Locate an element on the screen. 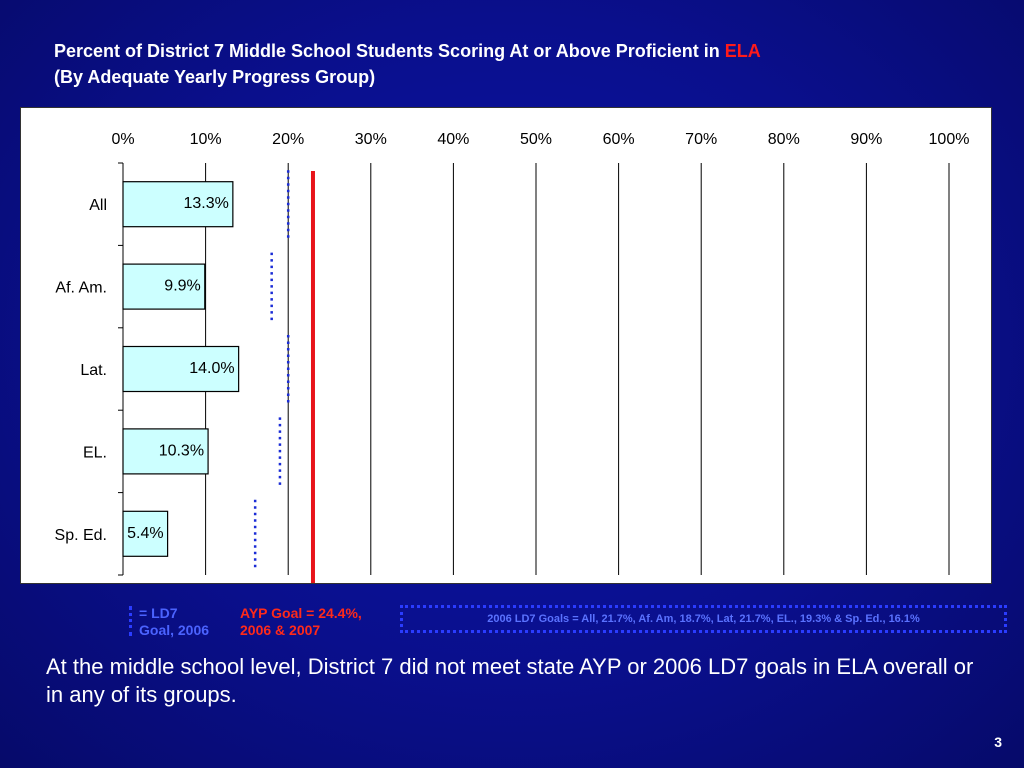 The image size is (1024, 768). category-label: All is located at coordinates (98, 205).